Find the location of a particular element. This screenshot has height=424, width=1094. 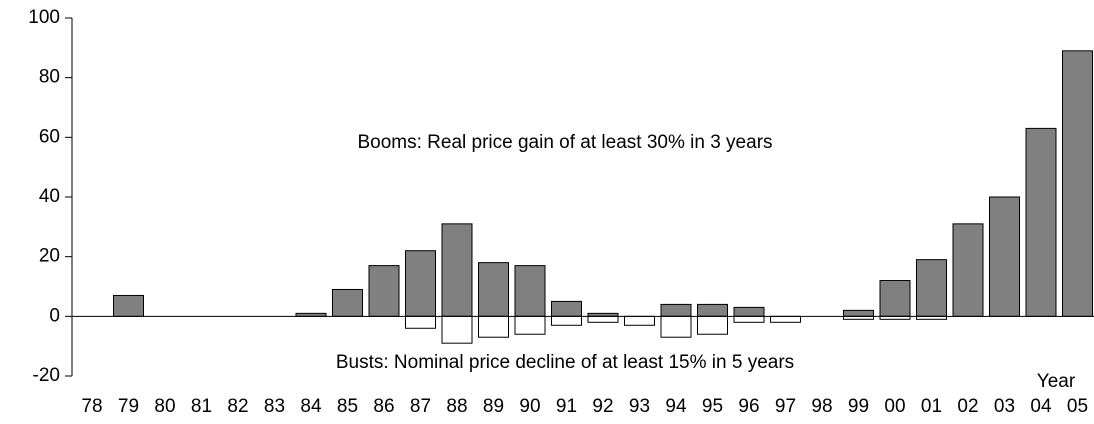

x-tick-label: 98 is located at coordinates (821, 406).